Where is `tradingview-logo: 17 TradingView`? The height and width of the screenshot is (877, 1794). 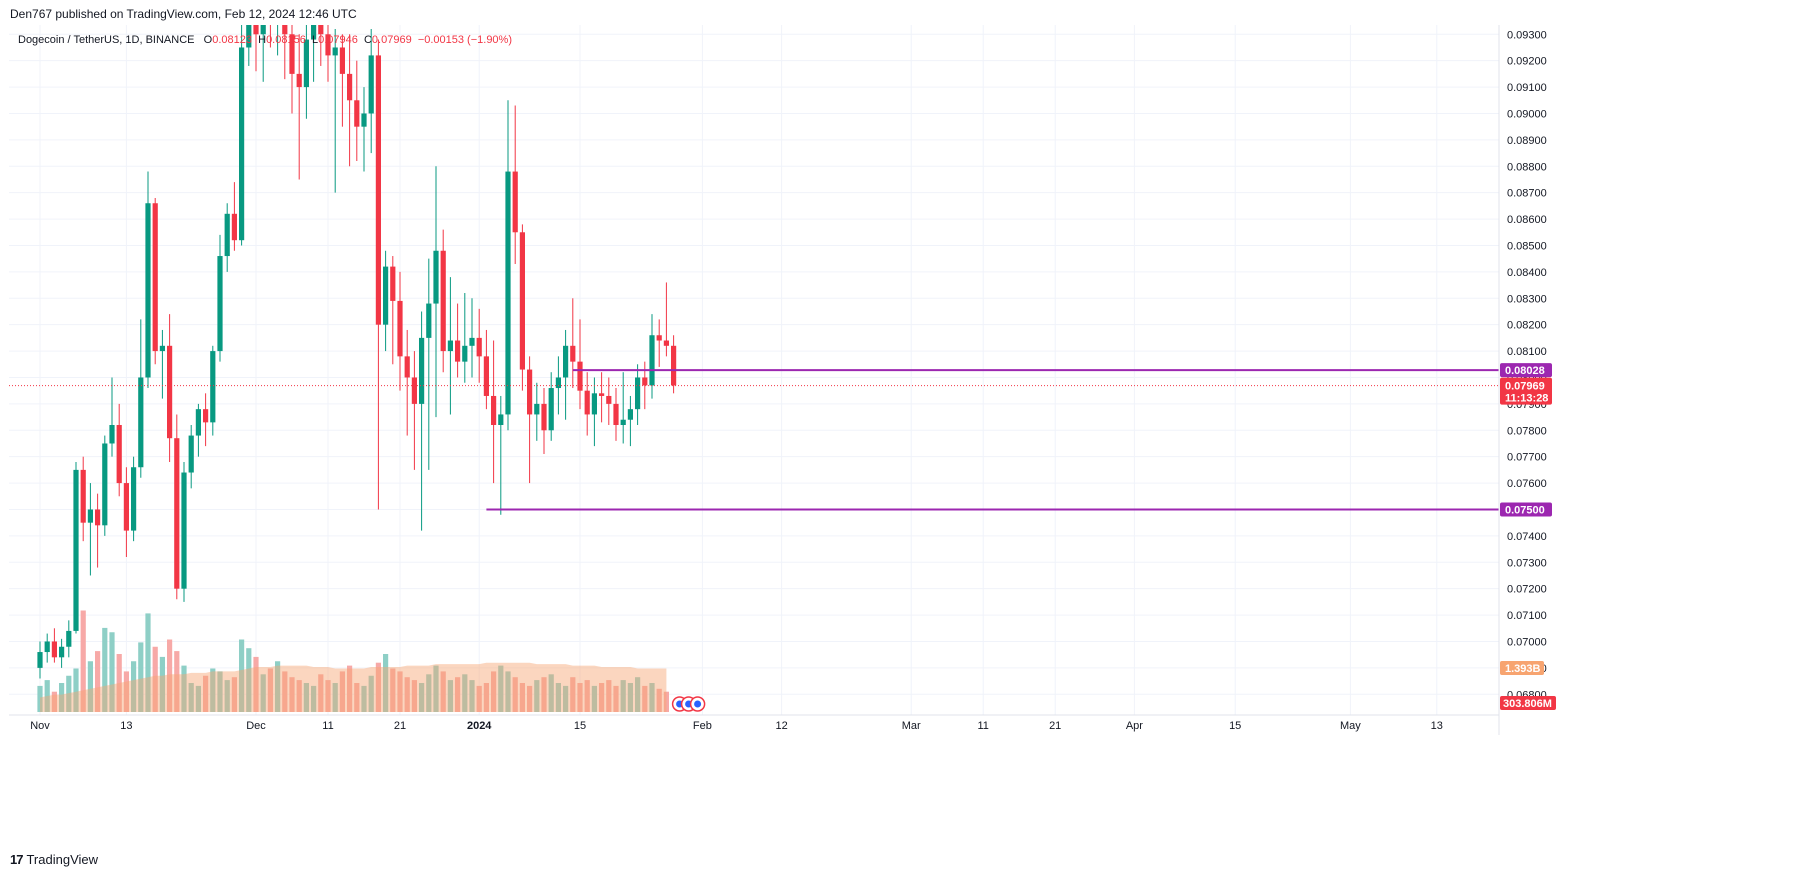 tradingview-logo: 17 TradingView is located at coordinates (54, 859).